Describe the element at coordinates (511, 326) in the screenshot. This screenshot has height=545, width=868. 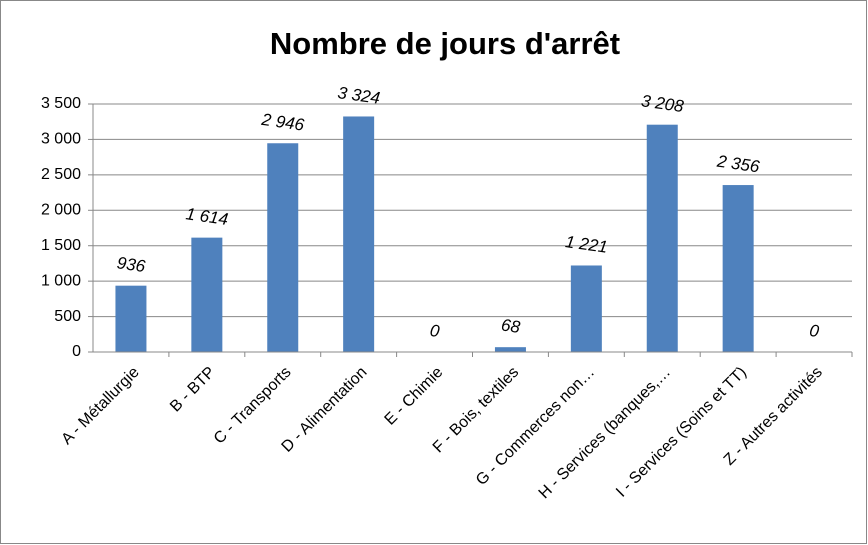
I see `data-label: 68` at that location.